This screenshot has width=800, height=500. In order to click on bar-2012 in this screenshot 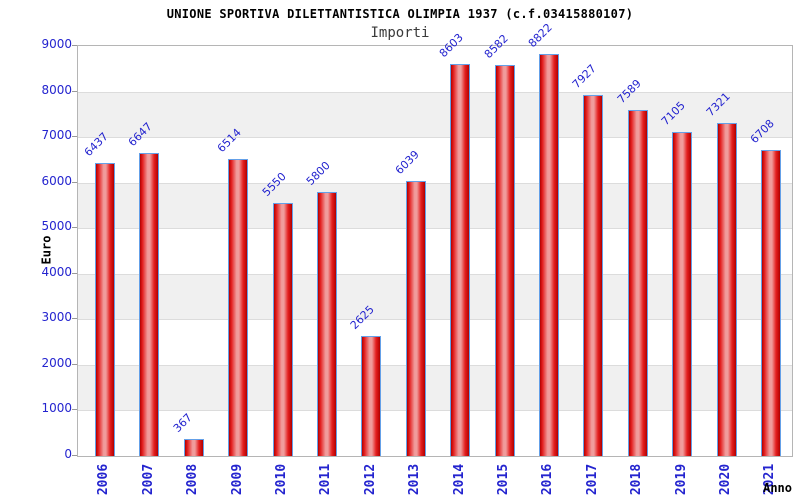, I will do `click(371, 396)`.